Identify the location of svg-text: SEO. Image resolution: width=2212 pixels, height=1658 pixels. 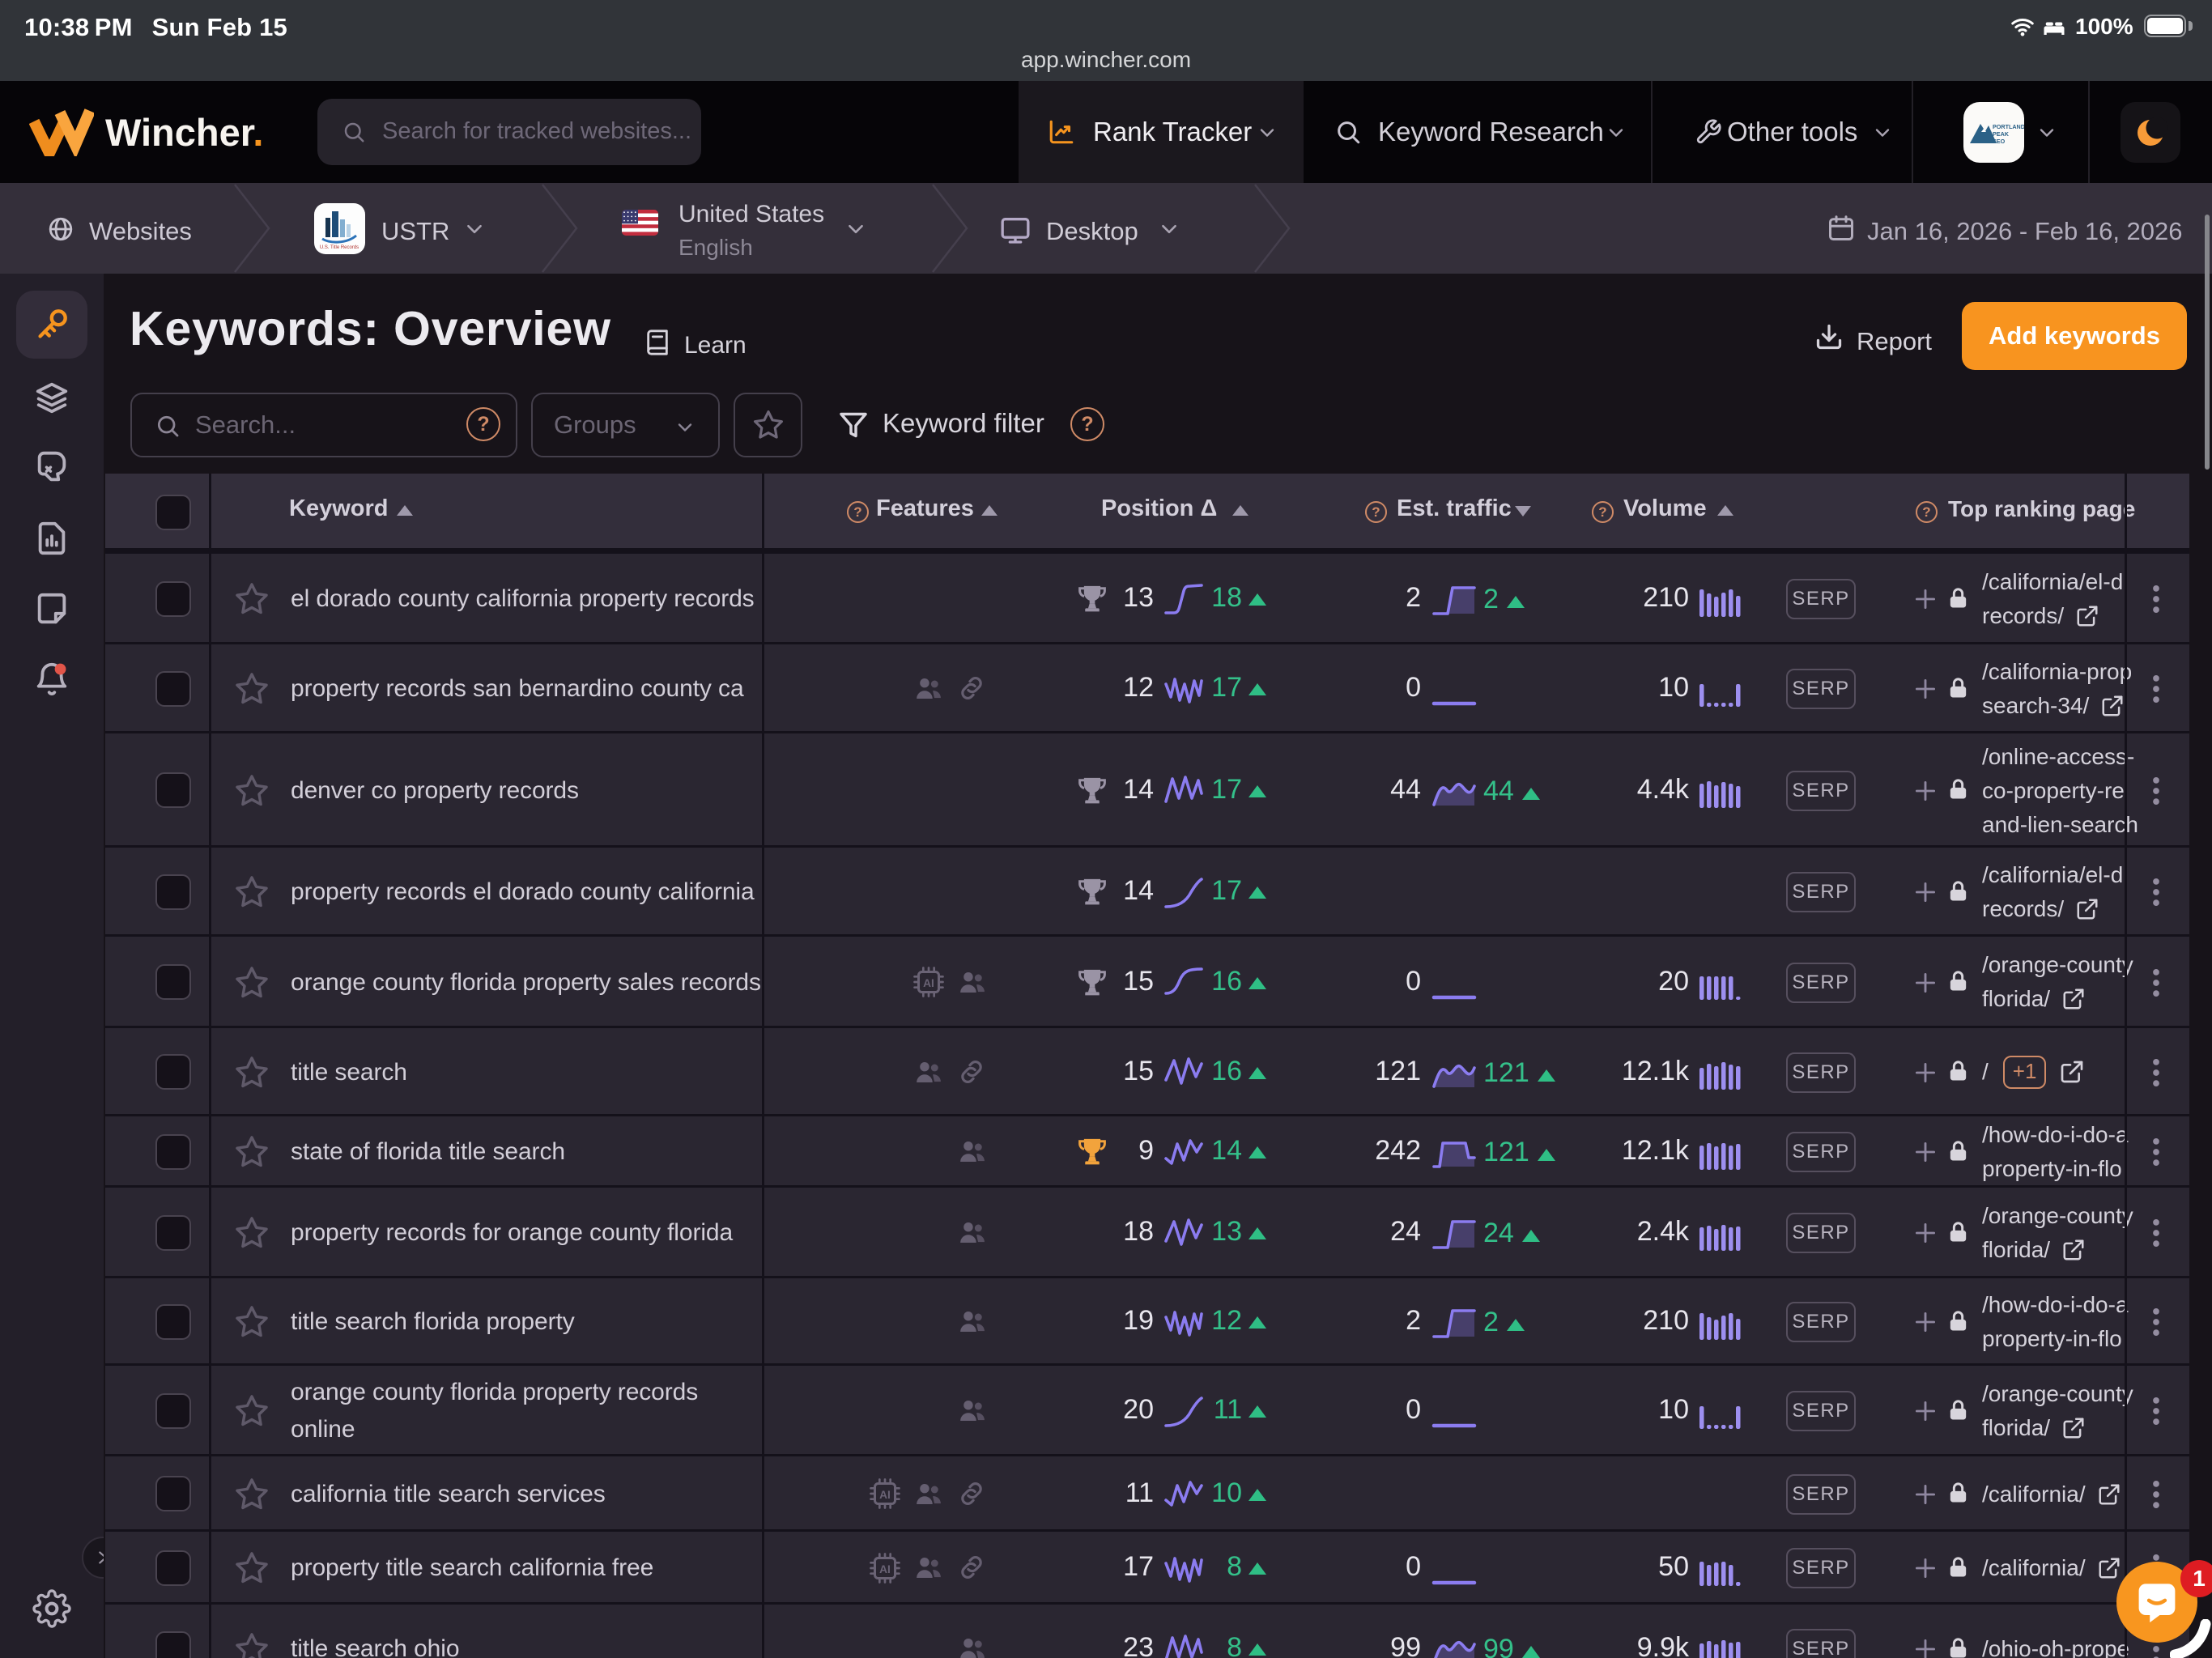
(1999, 141).